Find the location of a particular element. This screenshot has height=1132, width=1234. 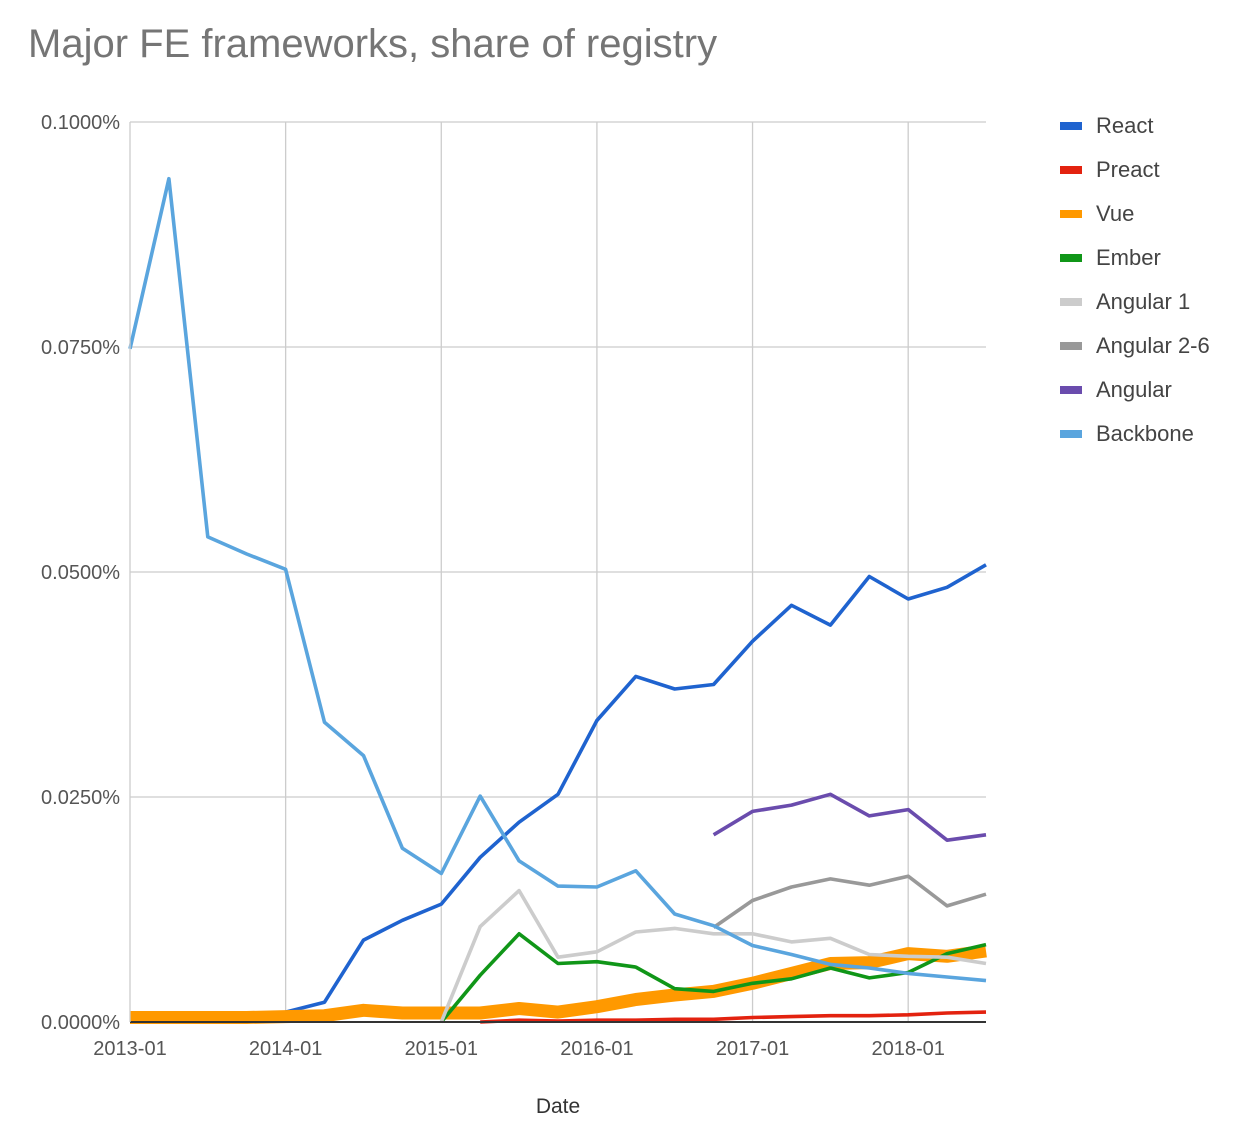

legend-label: Angular is located at coordinates (1134, 389).